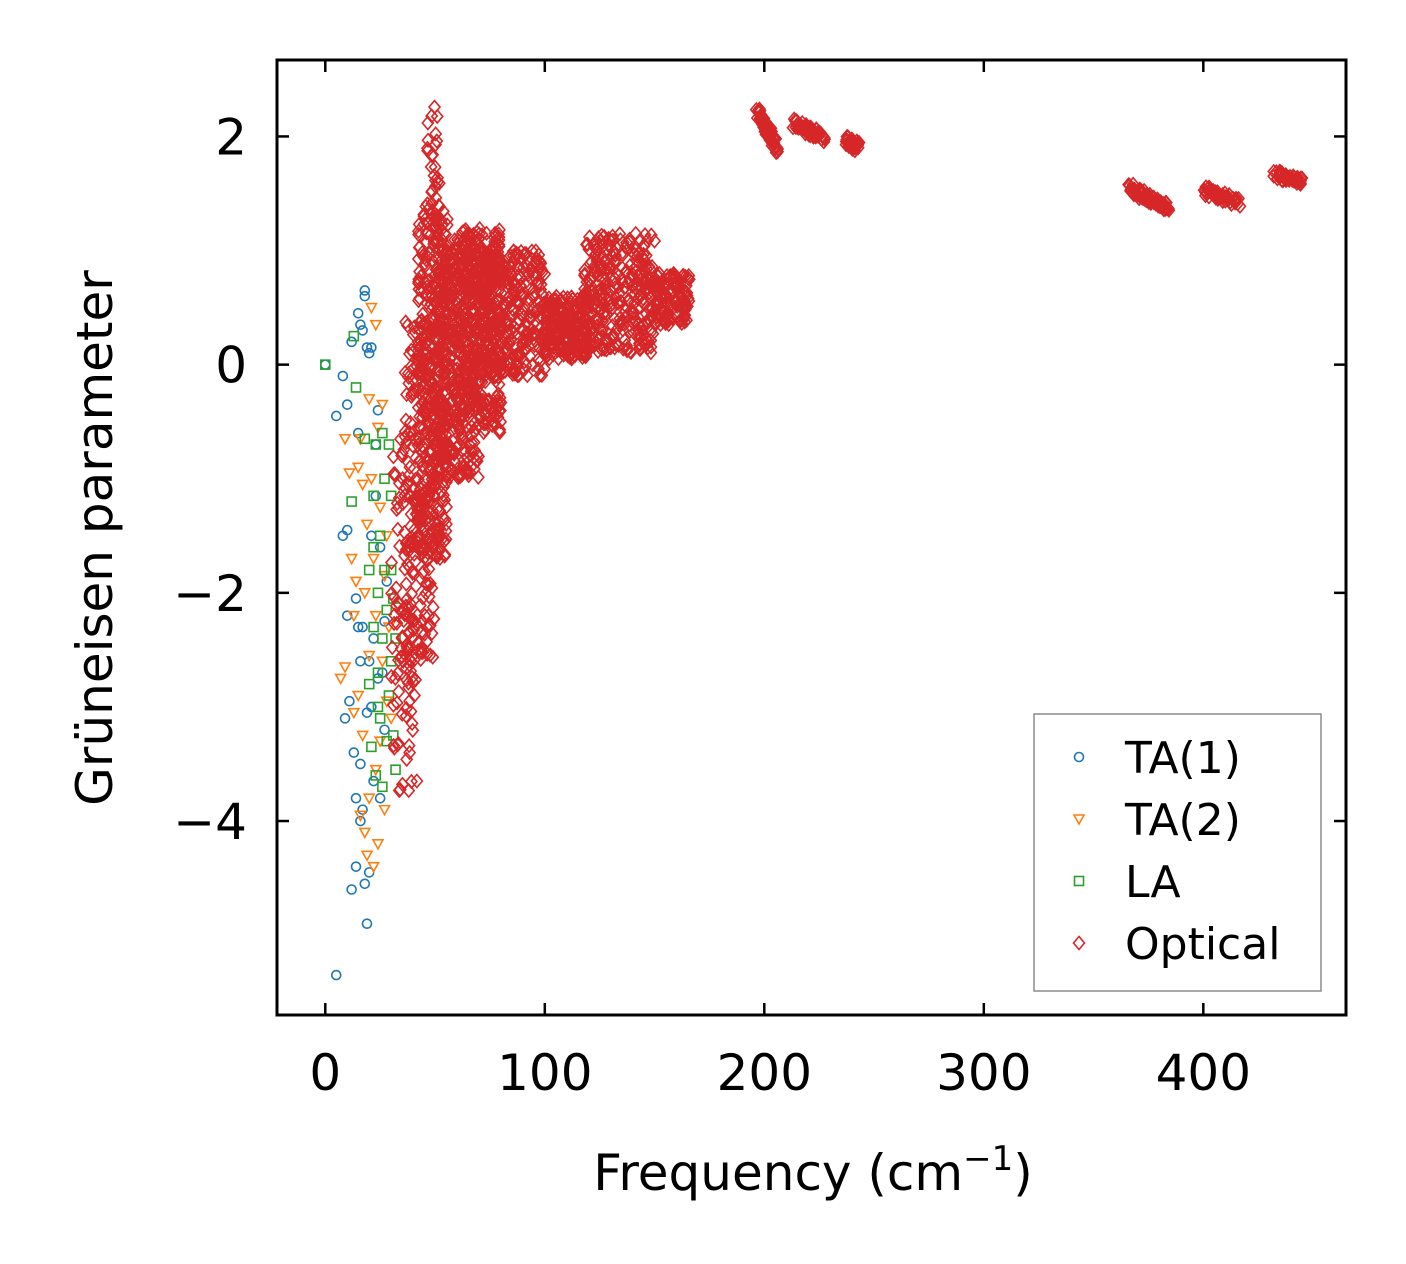 The height and width of the screenshot is (1264, 1406). What do you see at coordinates (813, 1170) in the screenshot?
I see `x-axis-label: Frequency (cm−1)` at bounding box center [813, 1170].